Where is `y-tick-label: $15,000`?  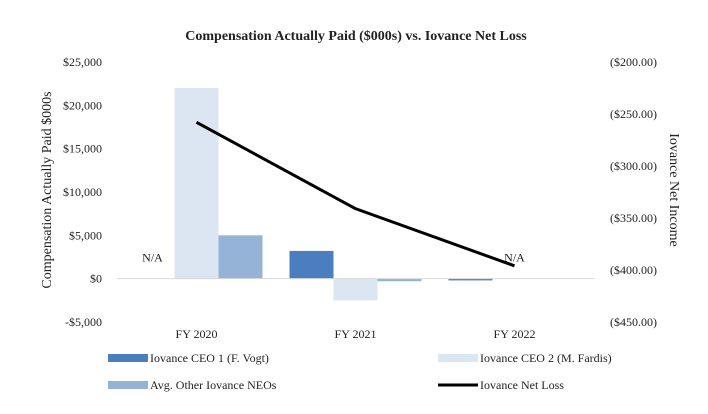 y-tick-label: $15,000 is located at coordinates (82, 149).